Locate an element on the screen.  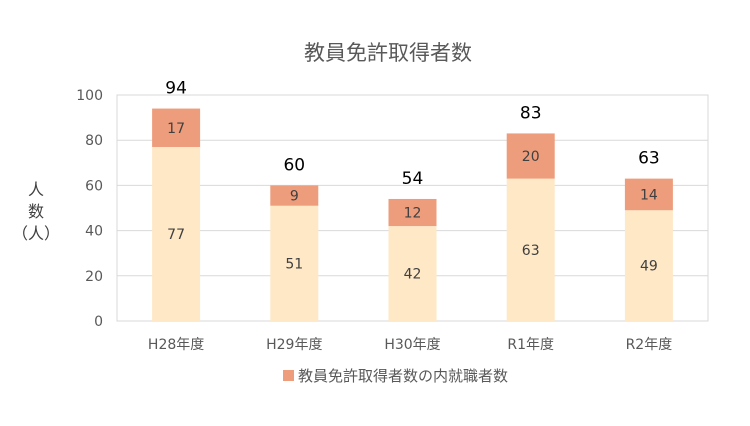
y-tick-label: 80 is located at coordinates (94, 141).